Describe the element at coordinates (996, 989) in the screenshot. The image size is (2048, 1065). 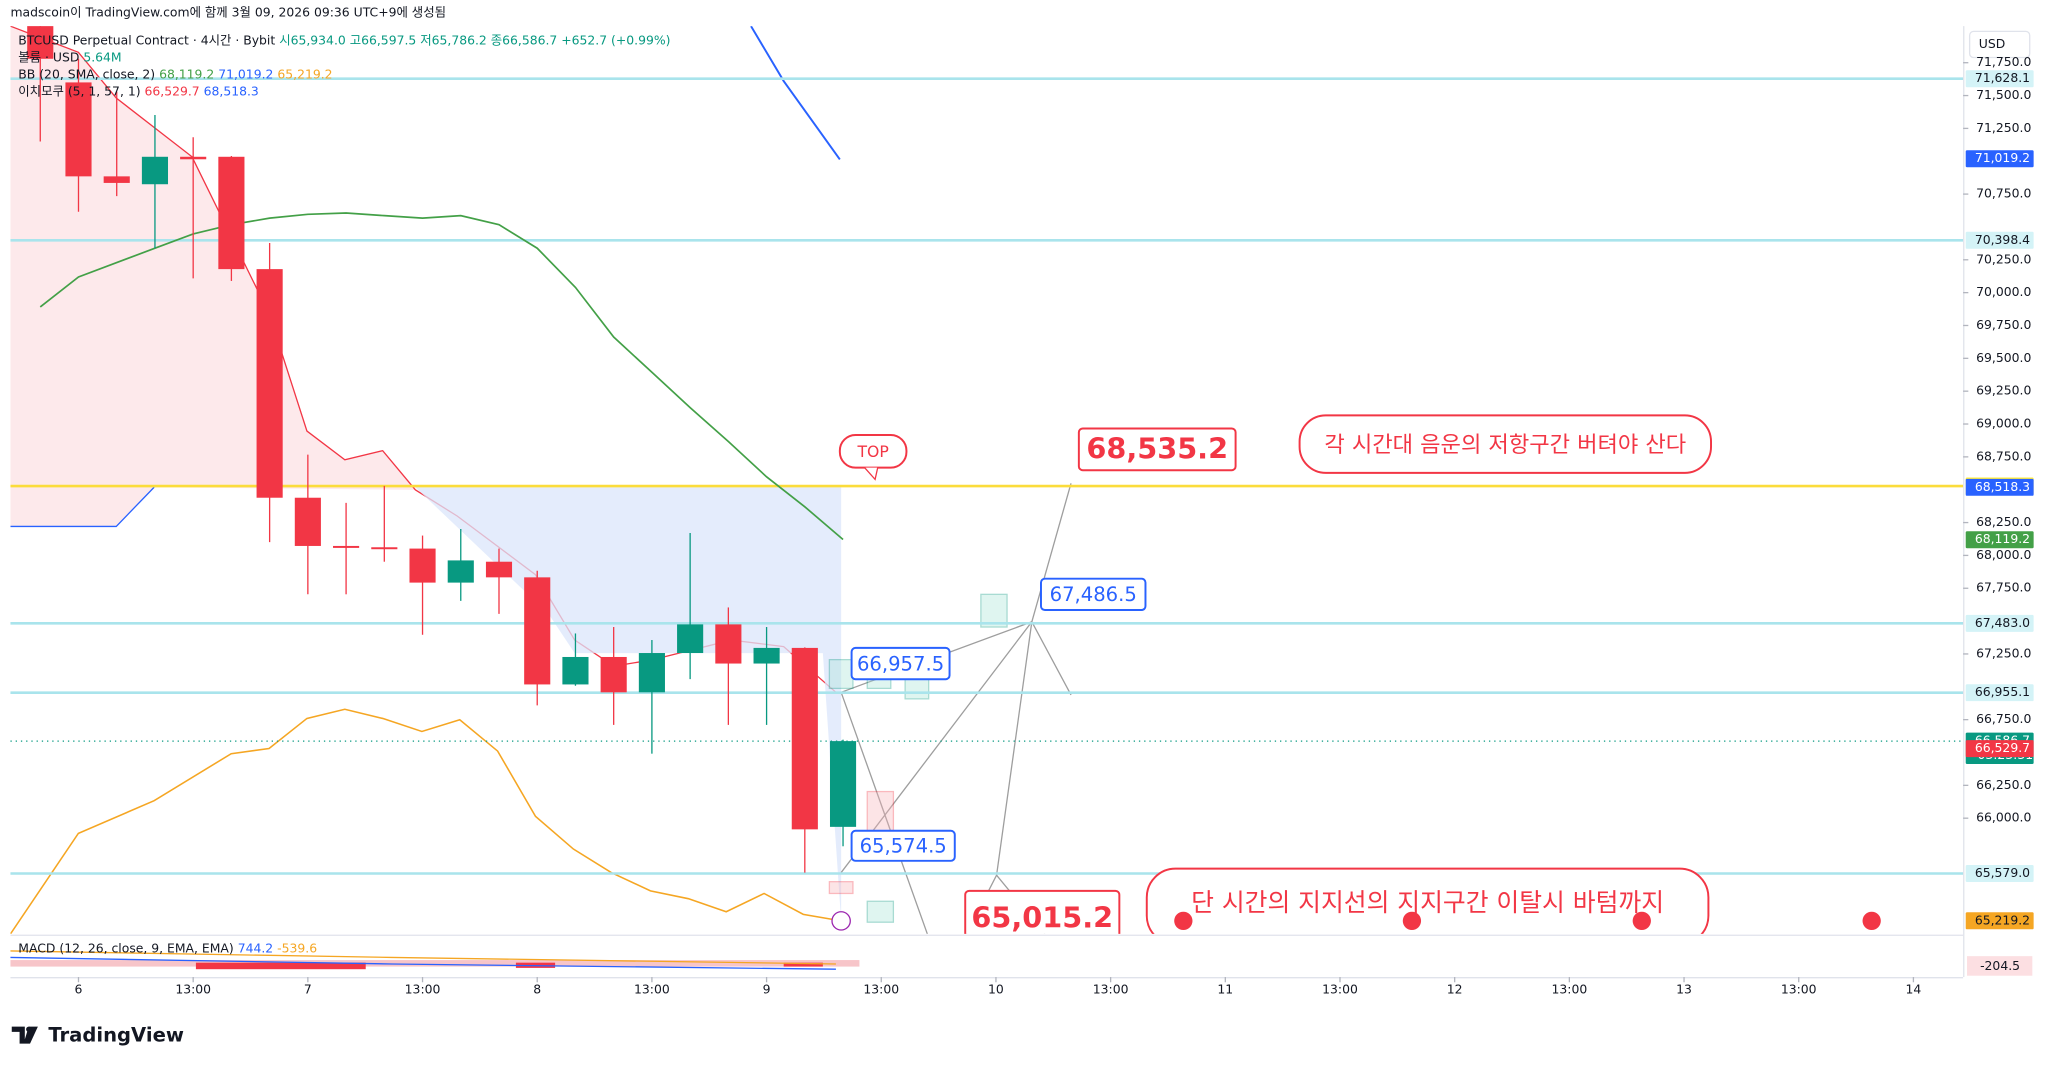
I see `x-tick-label: 10` at that location.